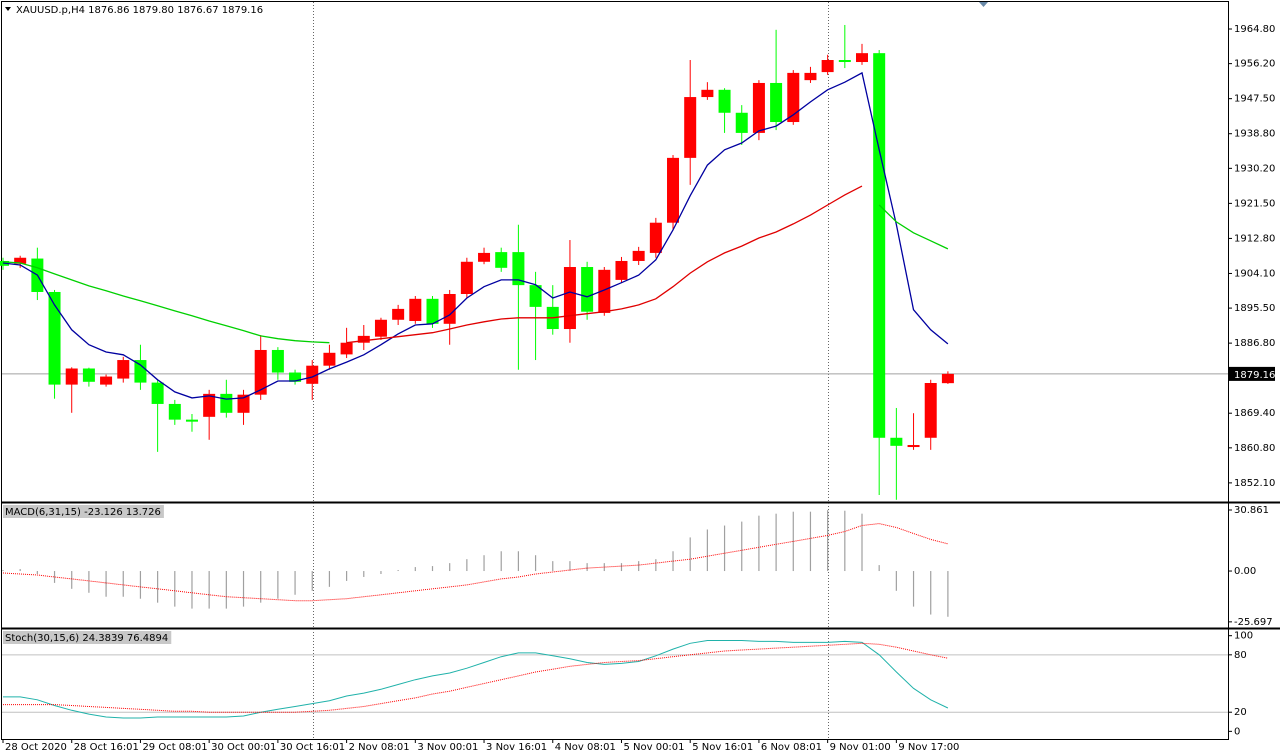 Image resolution: width=1280 pixels, height=756 pixels. What do you see at coordinates (447, 747) in the screenshot?
I see `x-tick-label: 3 Nov 00:01` at bounding box center [447, 747].